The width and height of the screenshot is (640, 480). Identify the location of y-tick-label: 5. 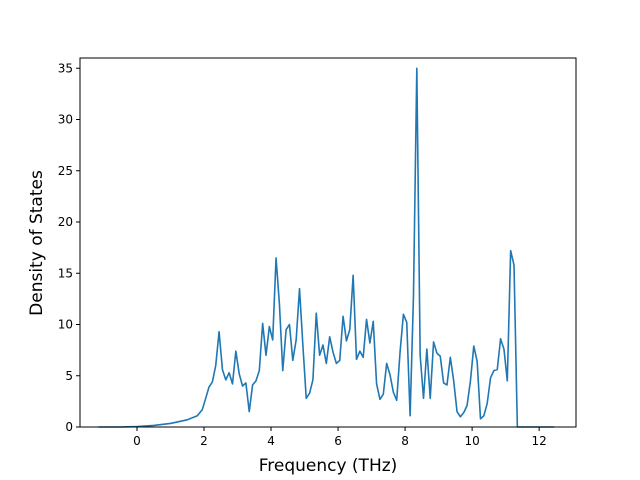
(69, 376).